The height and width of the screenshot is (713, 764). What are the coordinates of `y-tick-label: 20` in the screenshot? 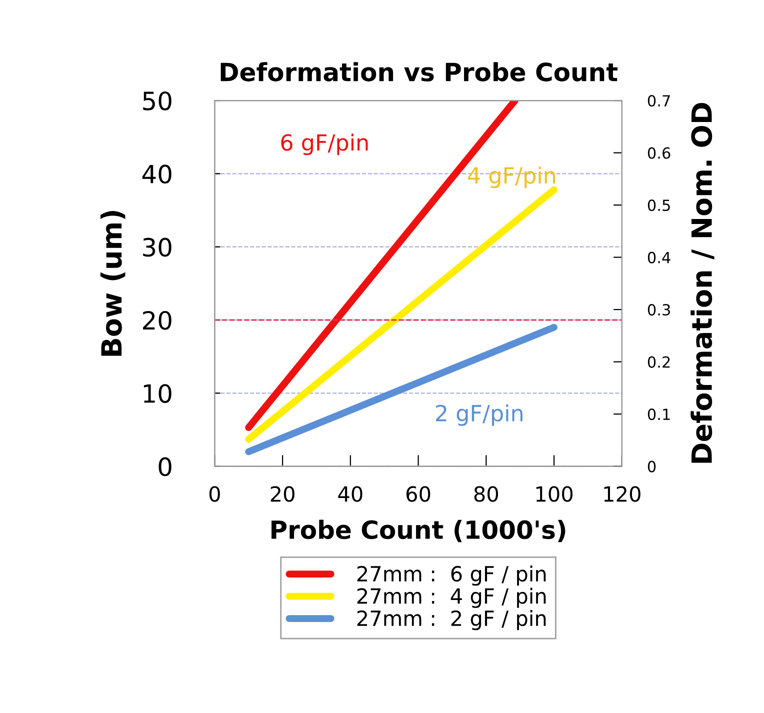 It's located at (157, 320).